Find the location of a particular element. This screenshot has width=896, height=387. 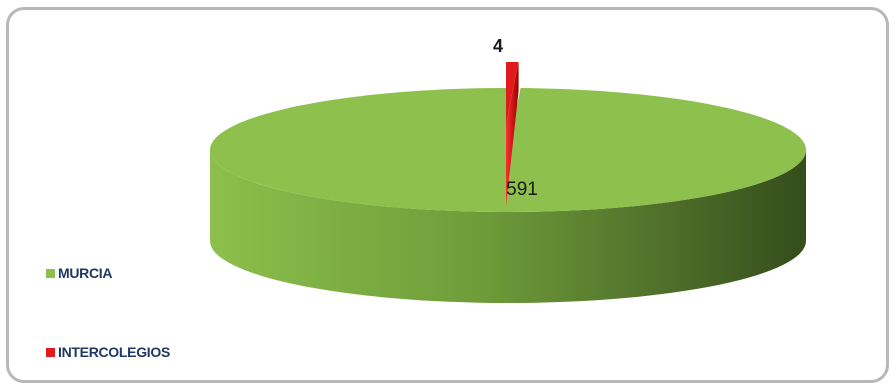

data-label-intercolegios: 4 is located at coordinates (498, 46).